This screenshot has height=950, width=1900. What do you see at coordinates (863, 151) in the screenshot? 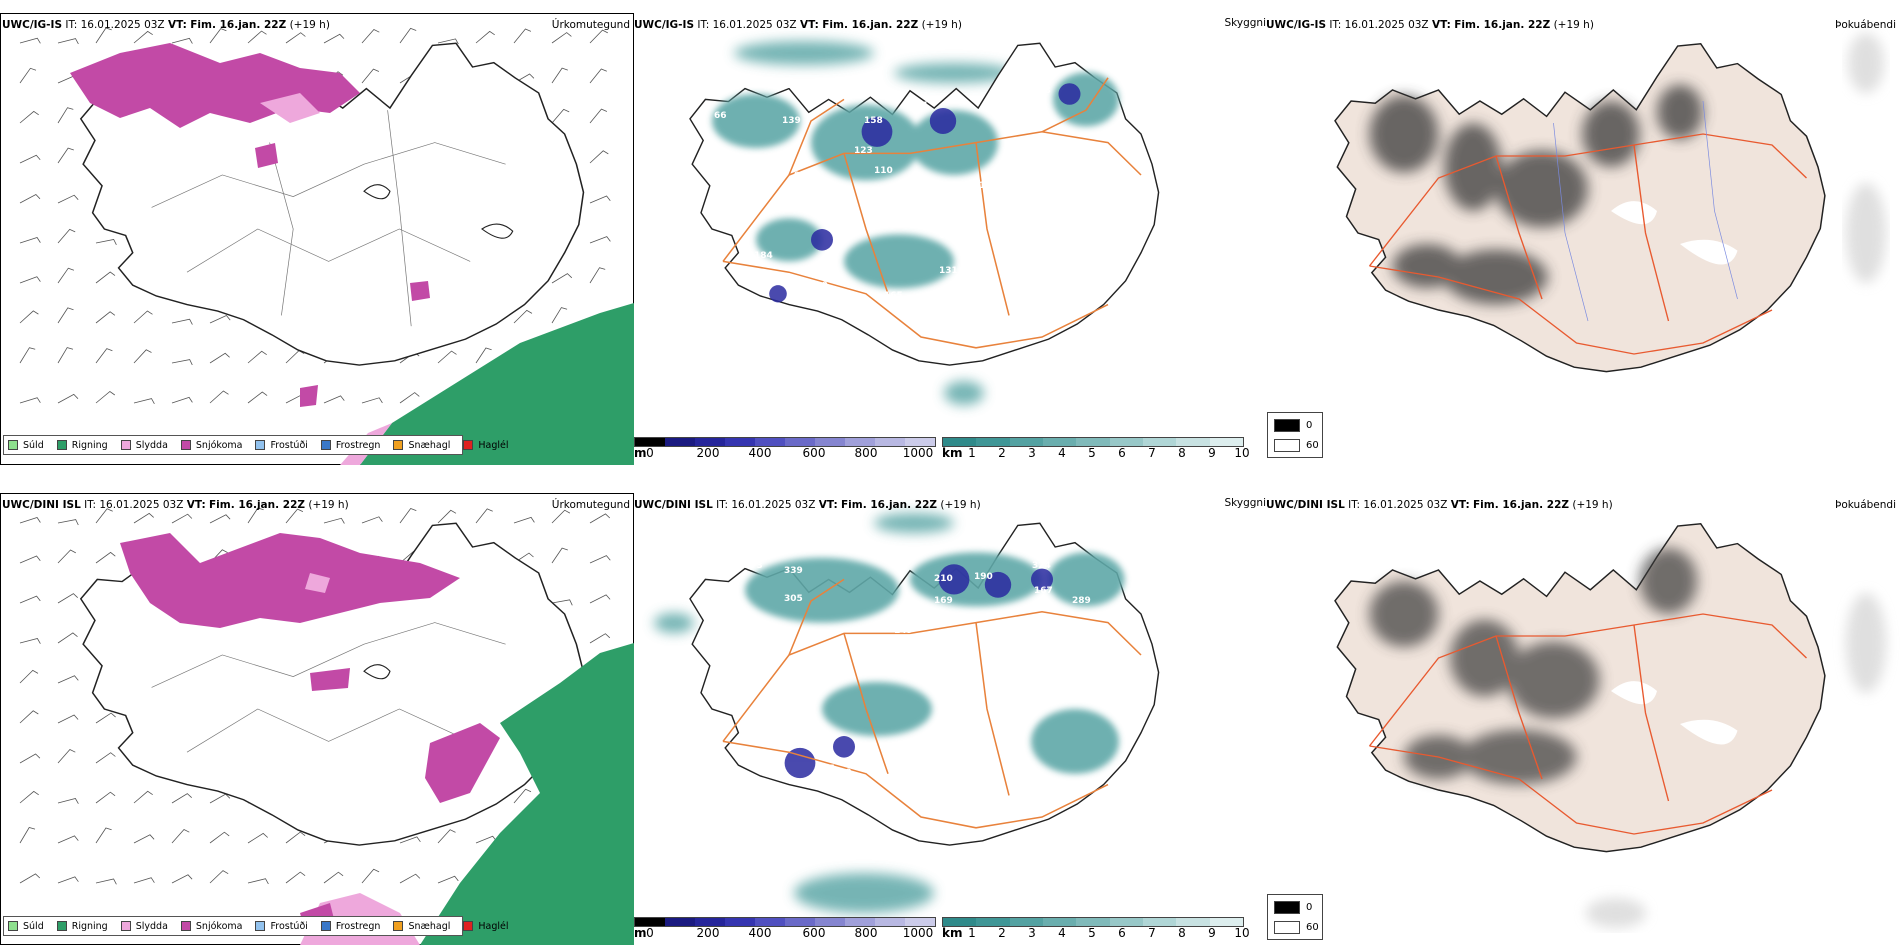
I see `visibility-value-label: 123` at bounding box center [863, 151].